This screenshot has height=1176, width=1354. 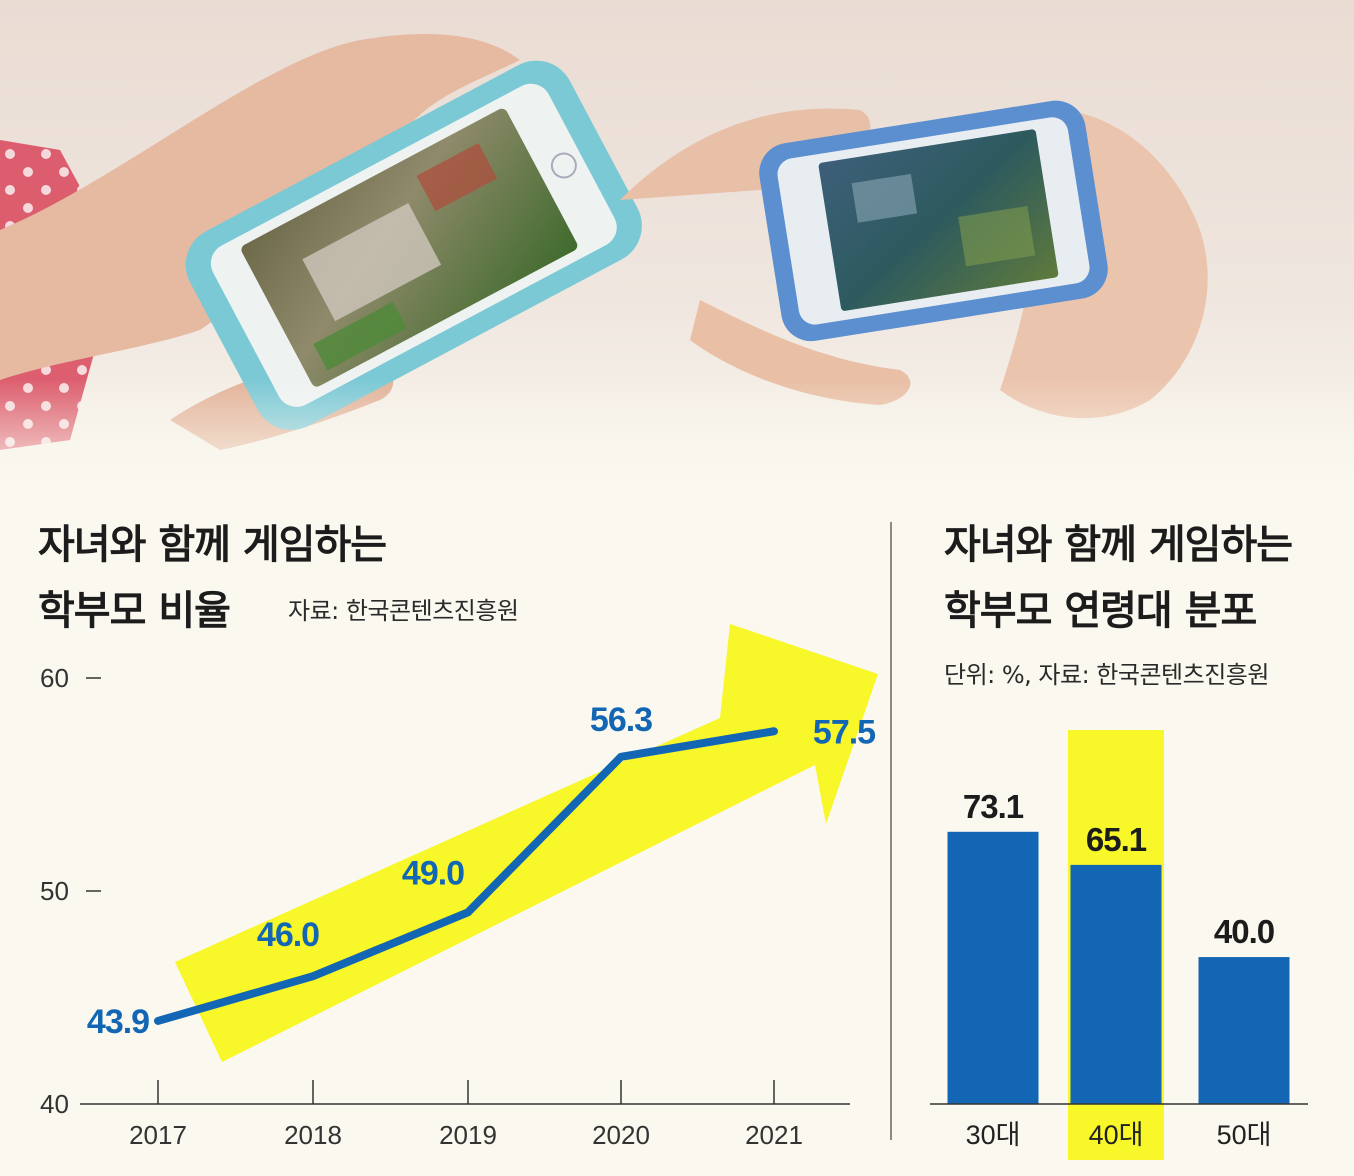 I want to click on data-label-2018: 46.0, so click(x=288, y=935).